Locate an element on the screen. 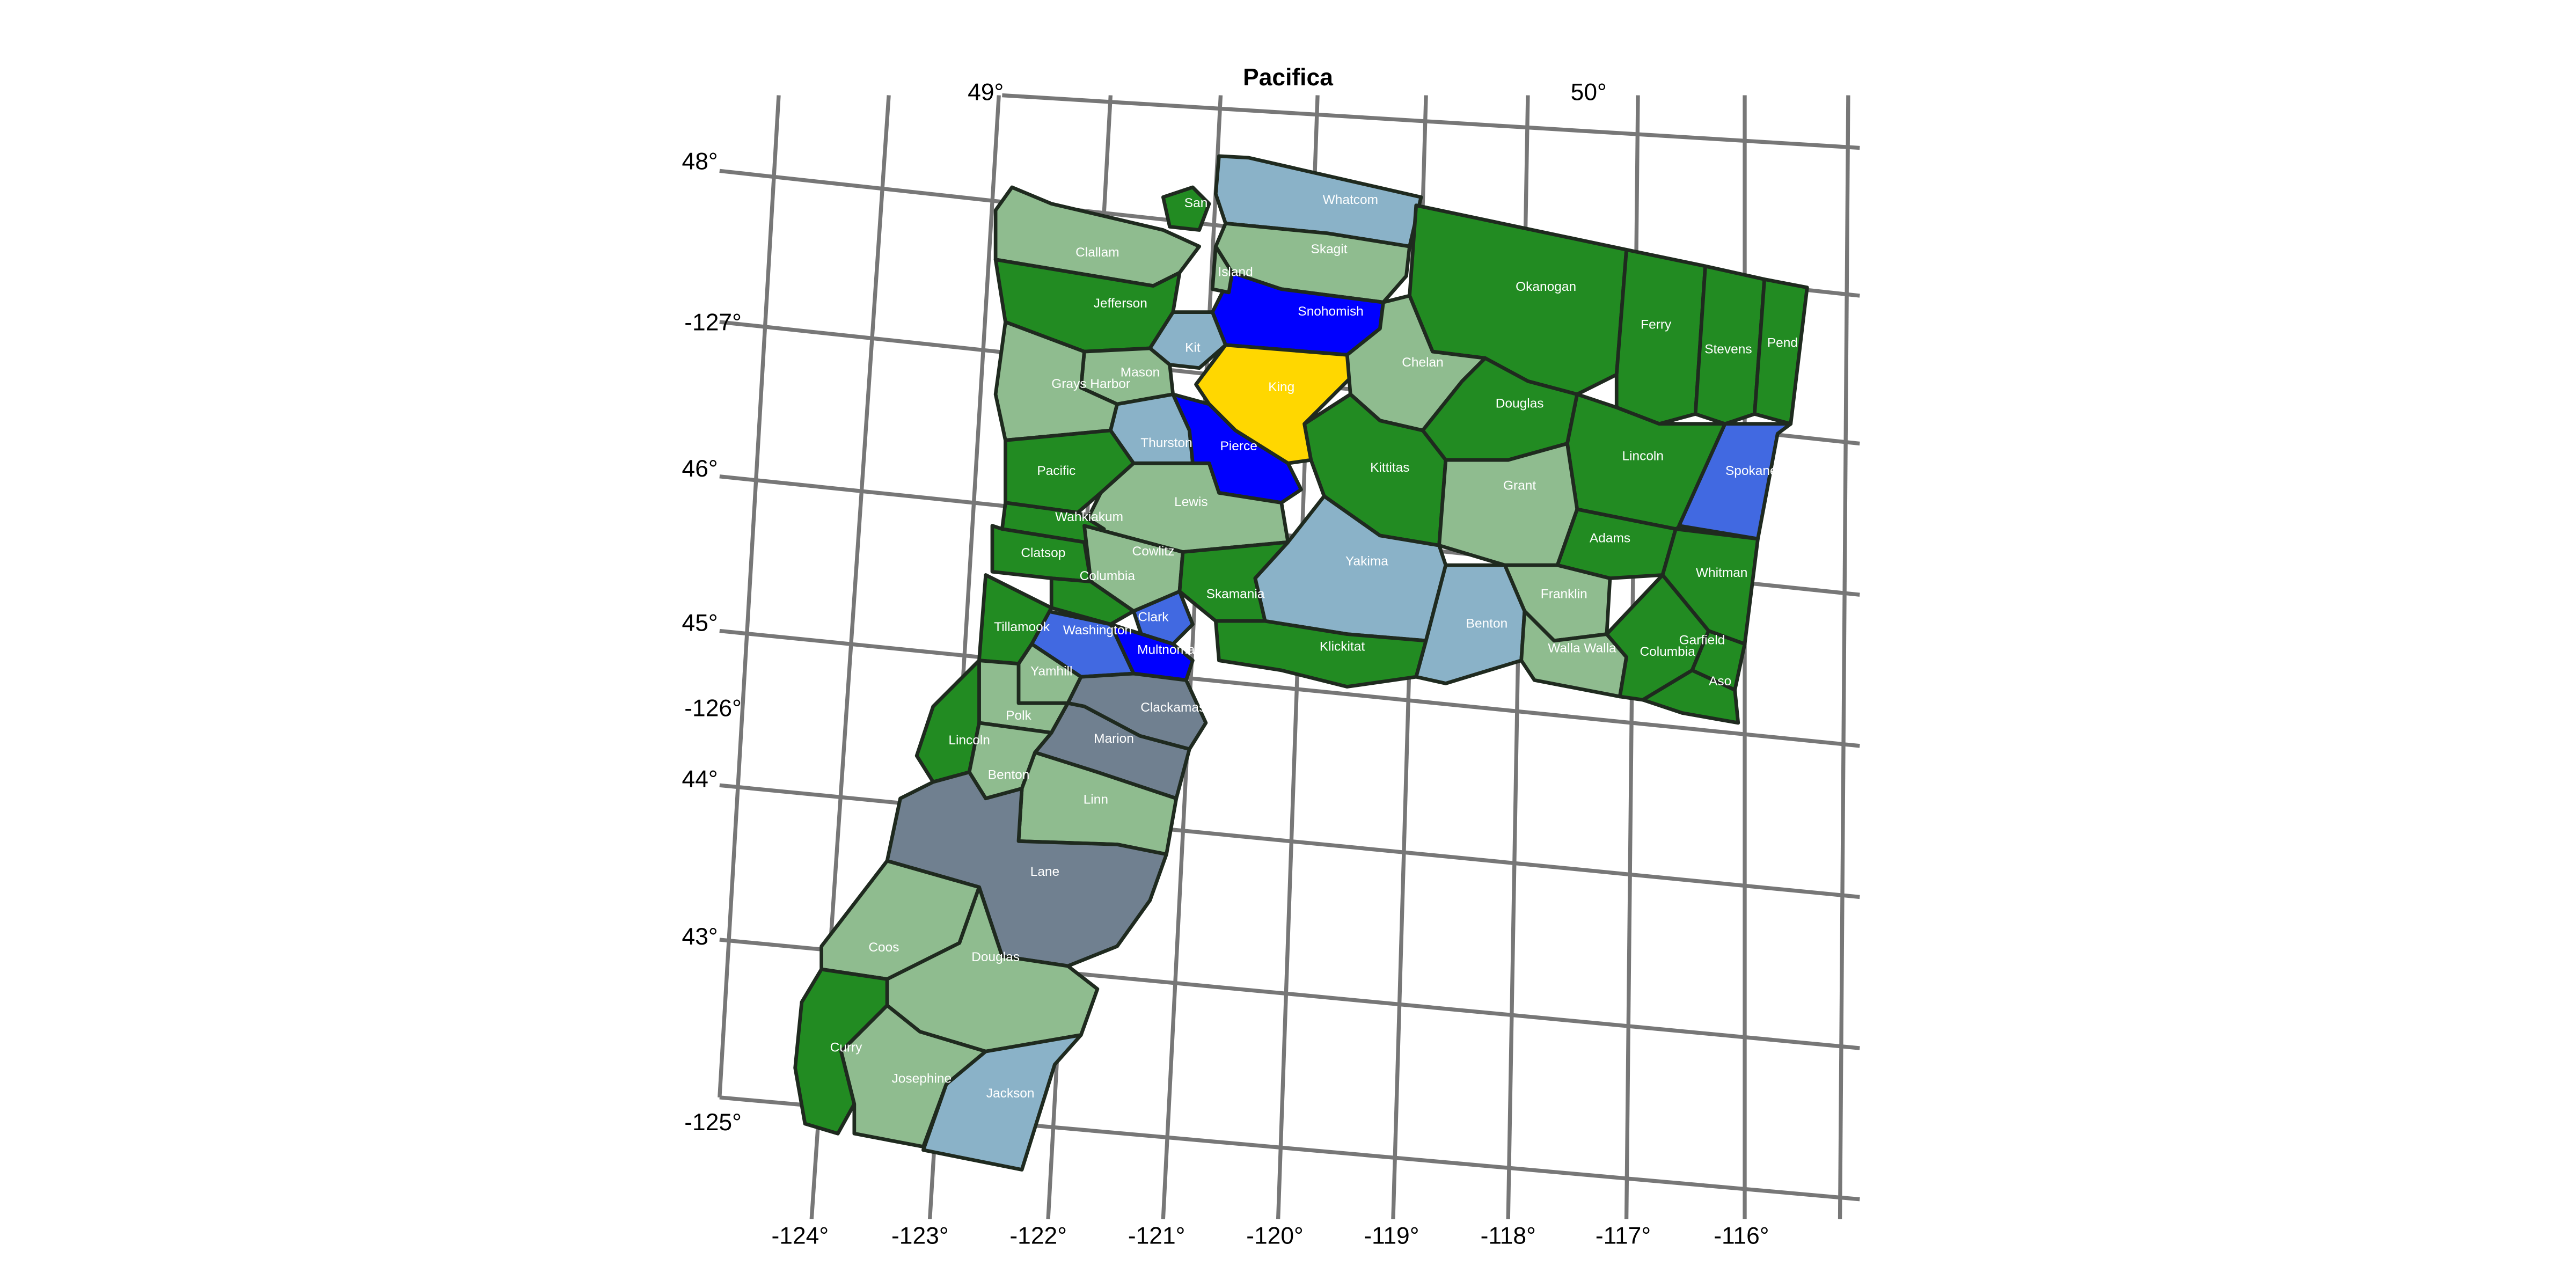 The image size is (2576, 1288). bottom-axis-label: -121° is located at coordinates (1156, 1236).